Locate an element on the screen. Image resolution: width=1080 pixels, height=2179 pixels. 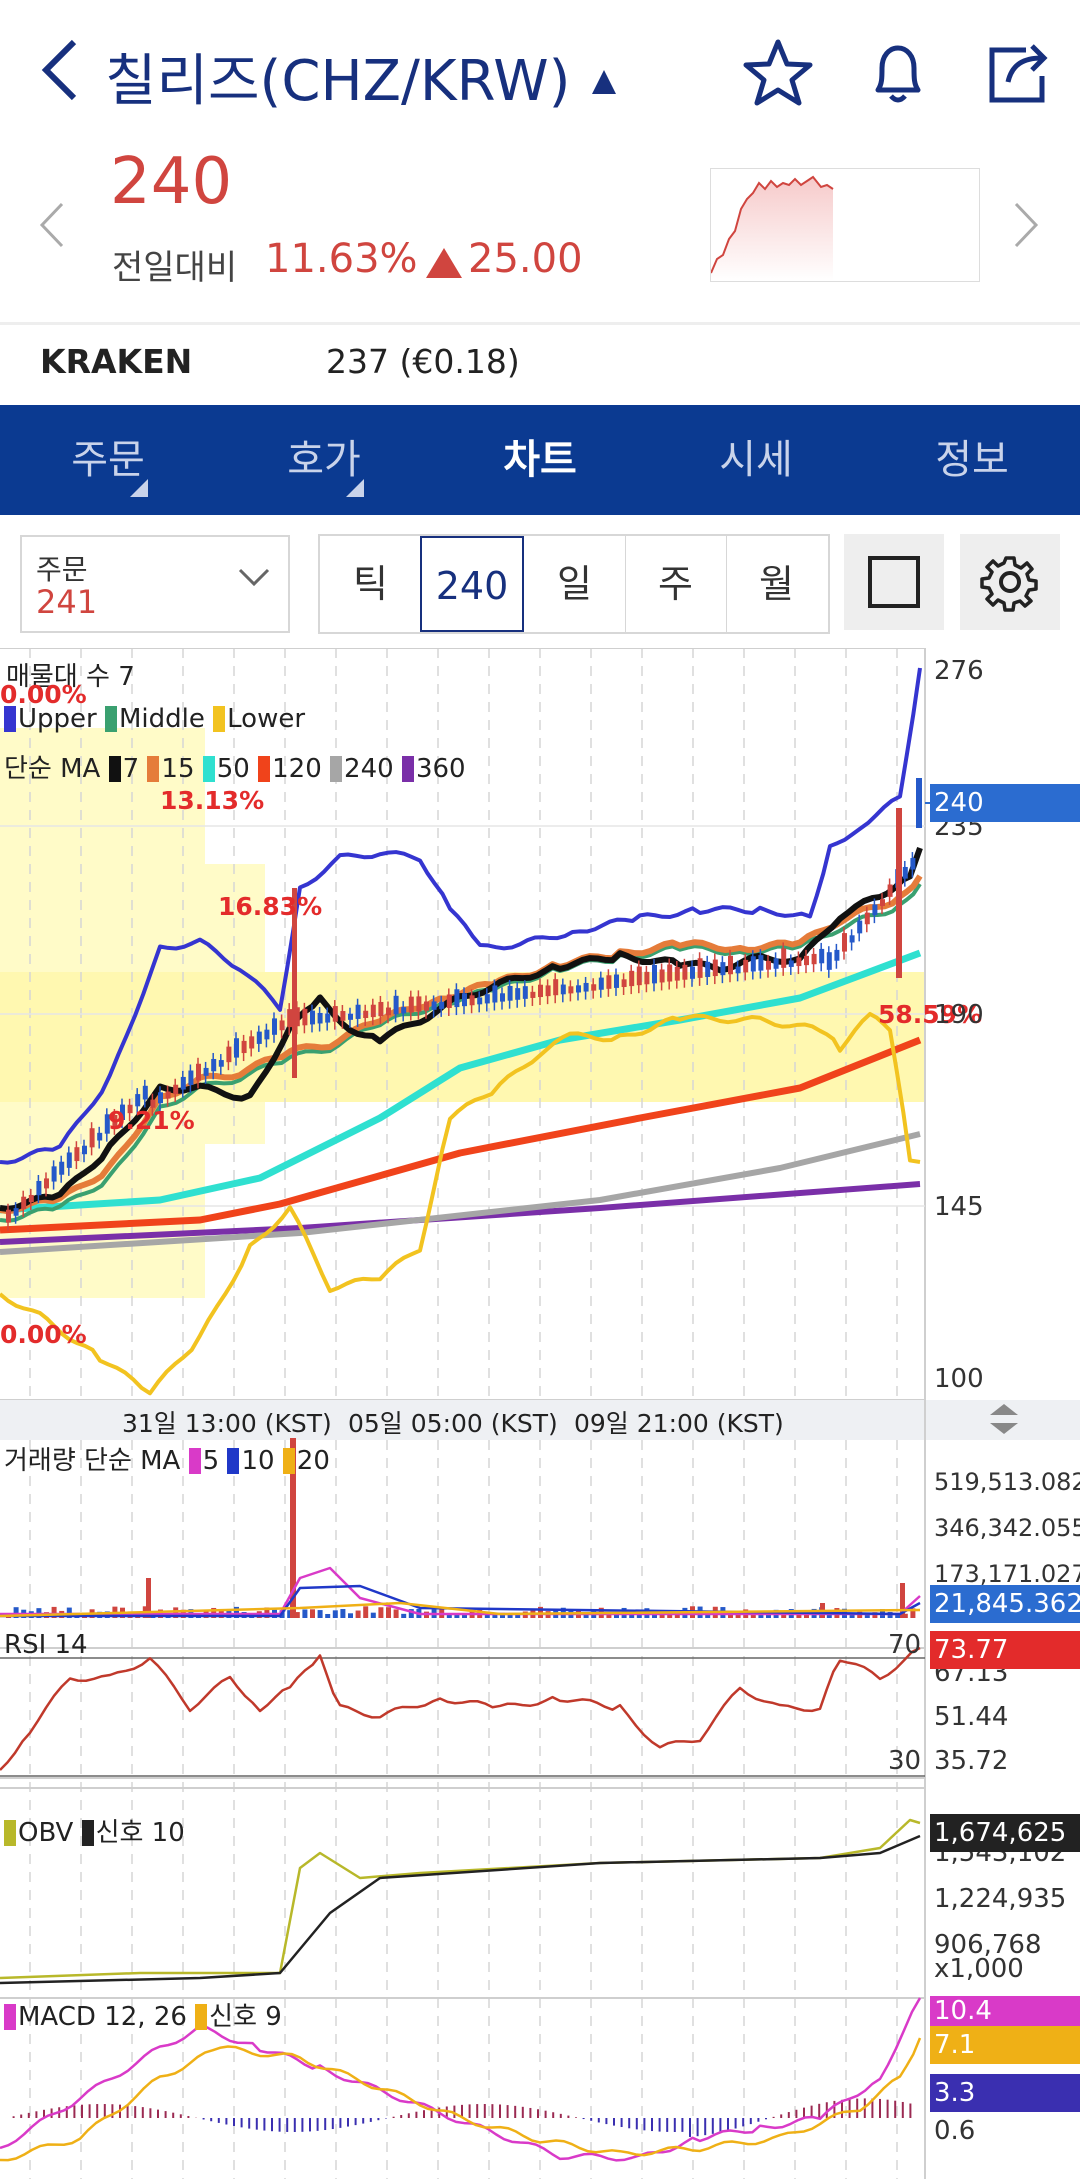
profile-pct-label: 58.59% is located at coordinates (930, 1014).